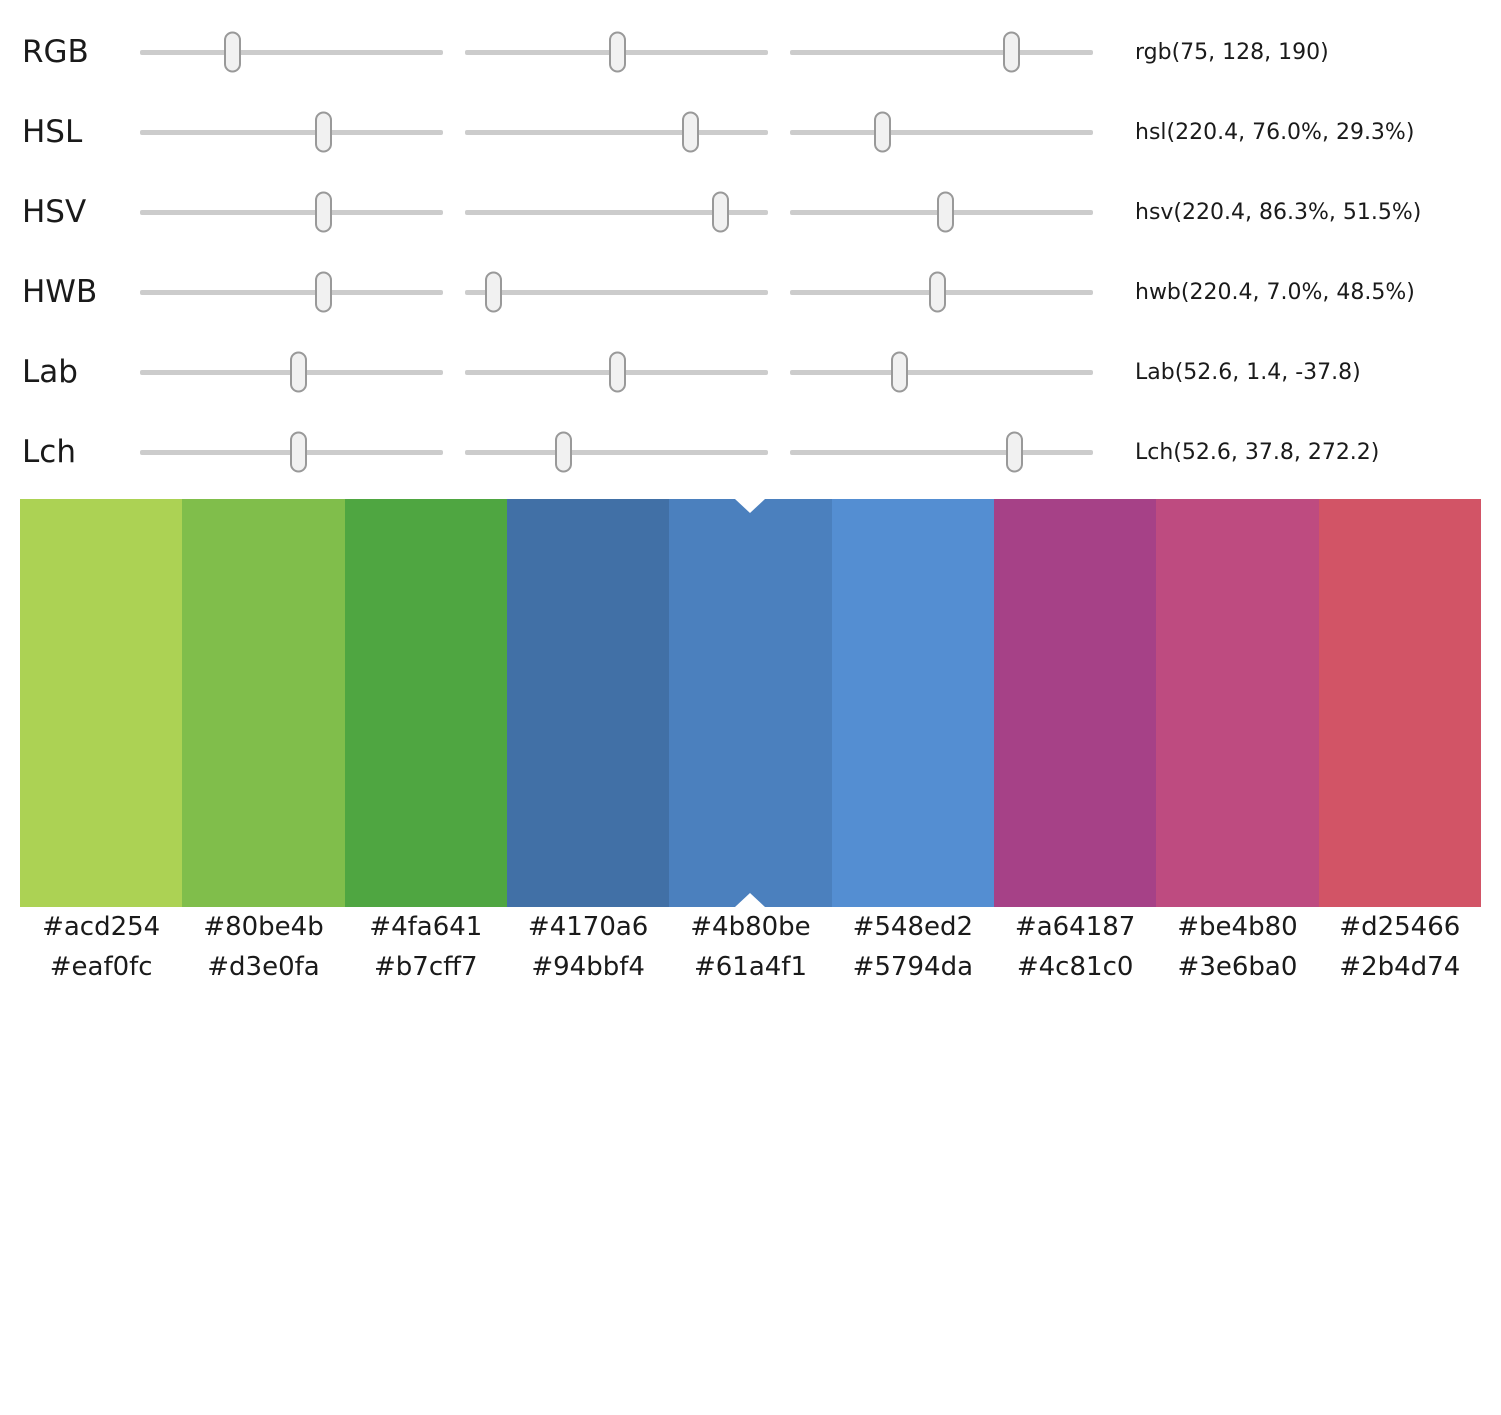  I want to click on hex-code-label: #eaf0fc, so click(101, 967).